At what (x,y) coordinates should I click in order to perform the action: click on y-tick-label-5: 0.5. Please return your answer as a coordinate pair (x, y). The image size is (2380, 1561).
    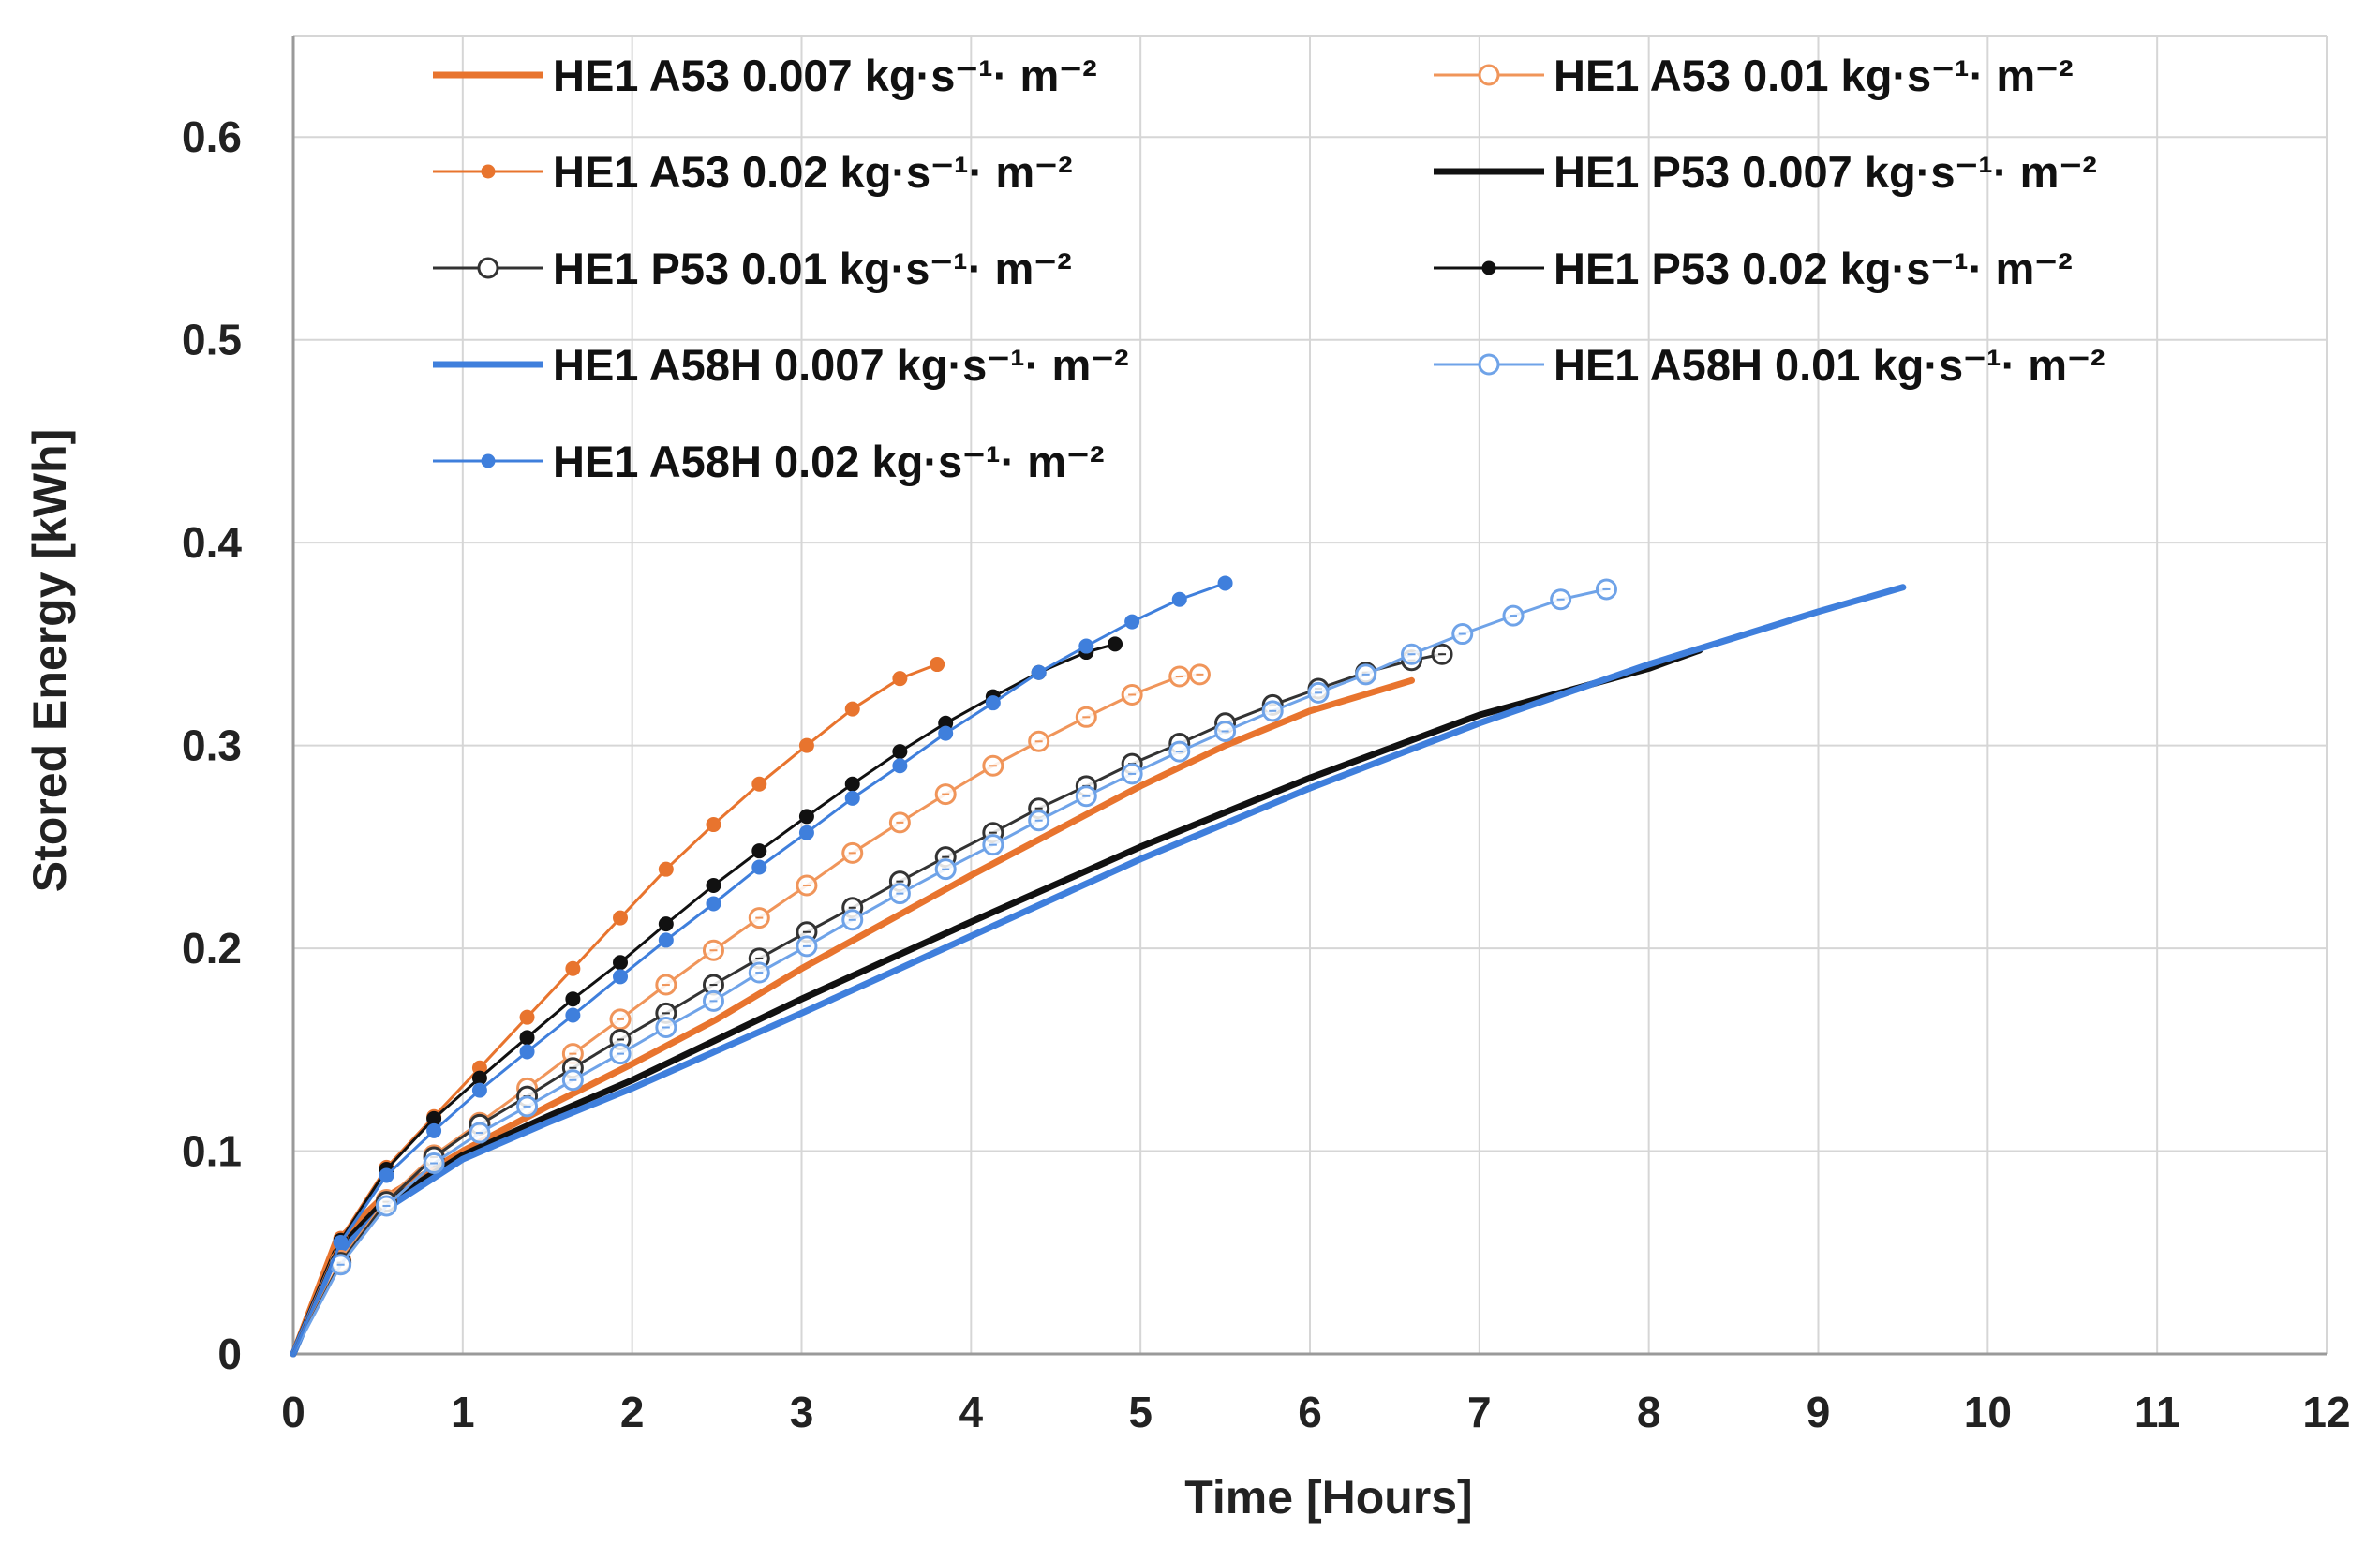
    Looking at the image, I should click on (212, 340).